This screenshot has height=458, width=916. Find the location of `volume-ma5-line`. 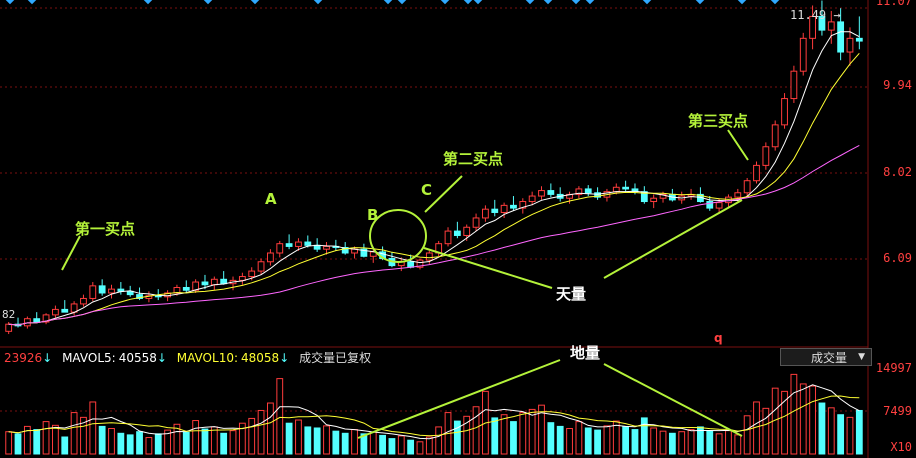

volume-ma5-line is located at coordinates (434, 412).